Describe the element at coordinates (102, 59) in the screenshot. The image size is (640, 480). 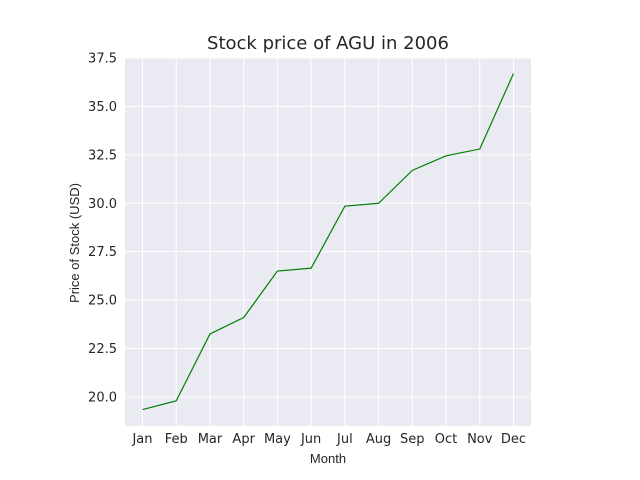
I see `y-tick-label: 37.5` at that location.